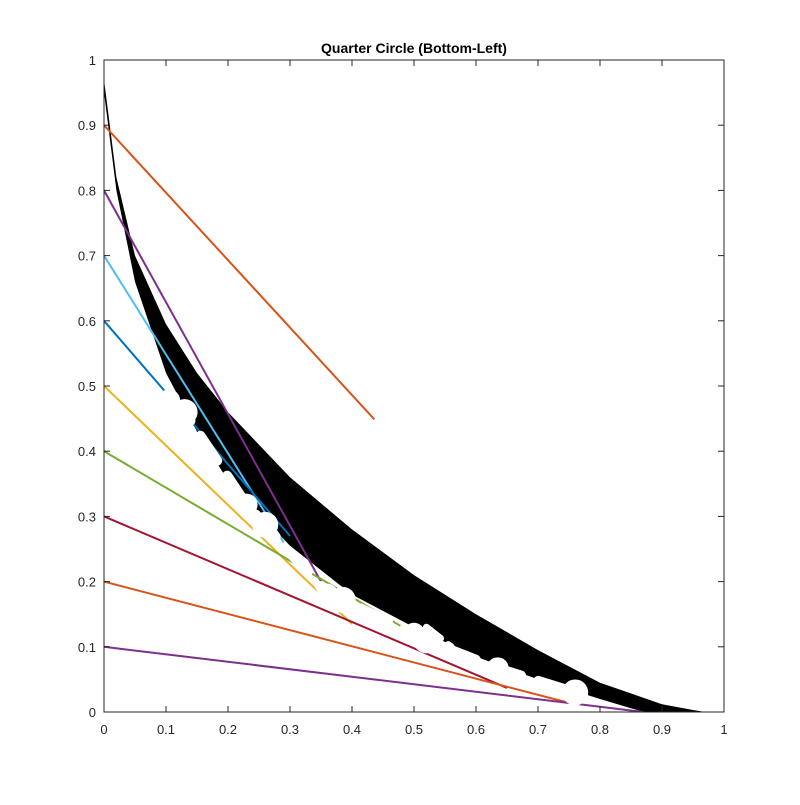 The image size is (800, 805). I want to click on y-tick-label: 0.5, so click(87, 386).